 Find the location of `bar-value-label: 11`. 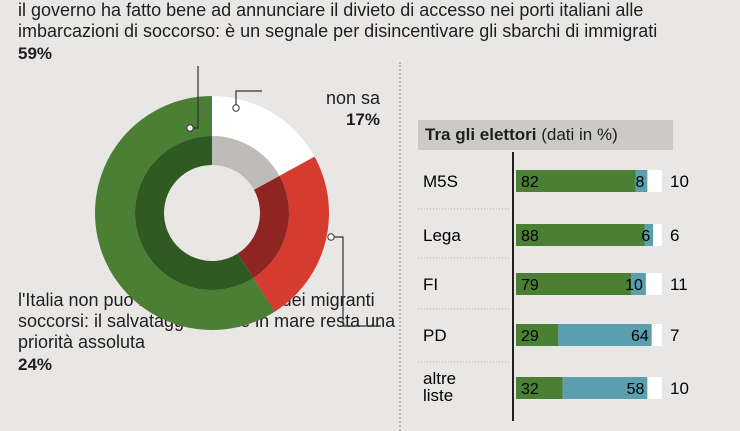

bar-value-label: 11 is located at coordinates (679, 284).